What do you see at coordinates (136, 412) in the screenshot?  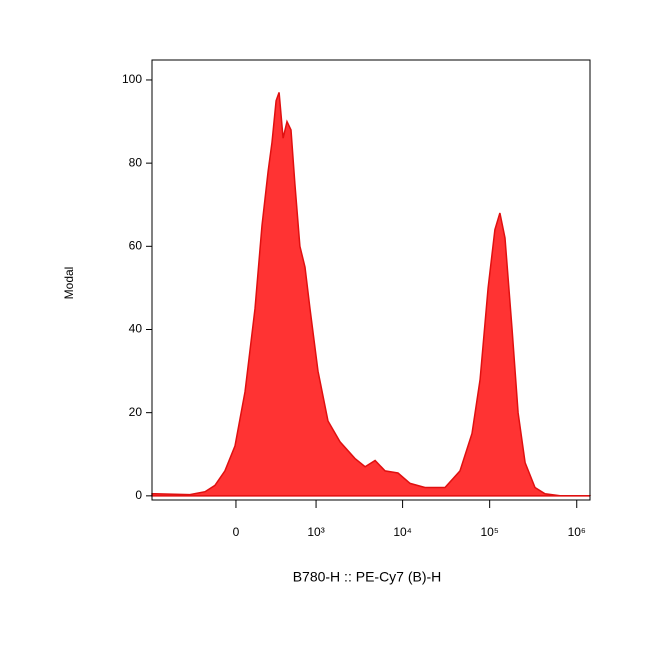 I see `y-tick-label: 20` at bounding box center [136, 412].